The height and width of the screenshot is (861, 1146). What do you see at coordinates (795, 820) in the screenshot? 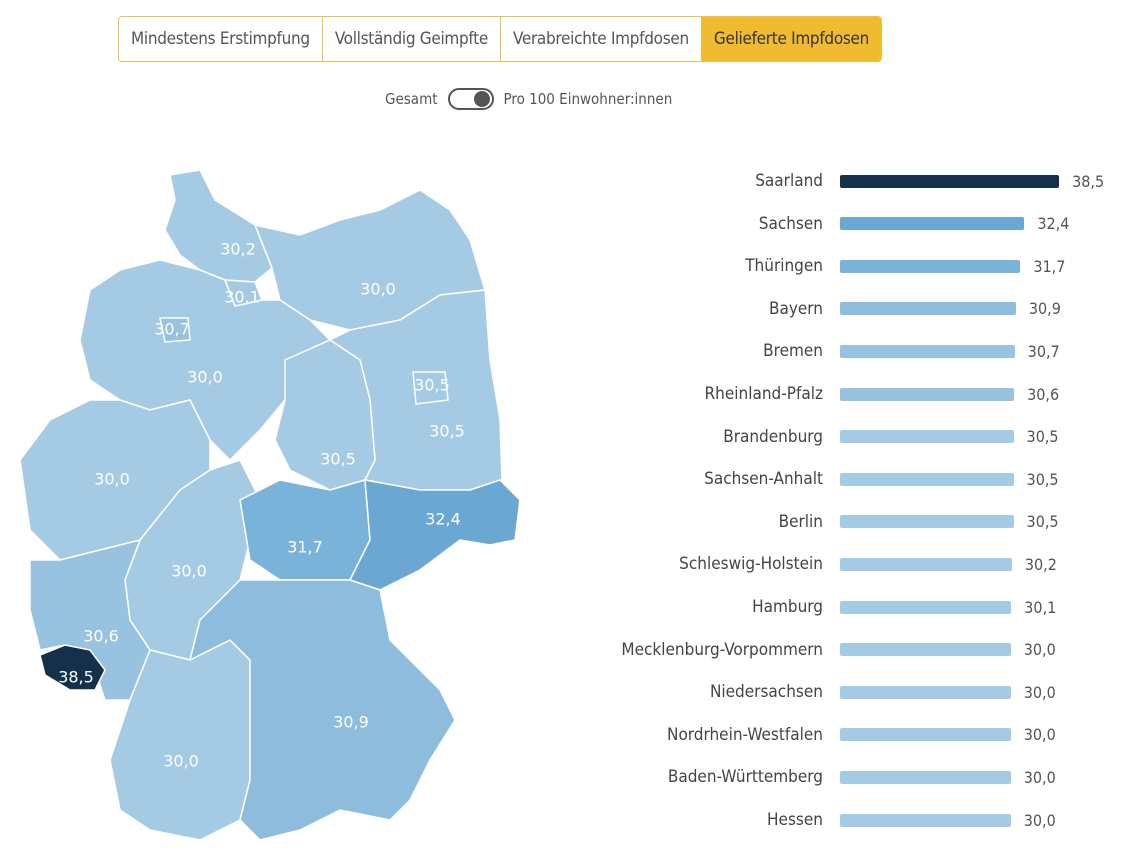
I see `bar-label: Hessen` at bounding box center [795, 820].